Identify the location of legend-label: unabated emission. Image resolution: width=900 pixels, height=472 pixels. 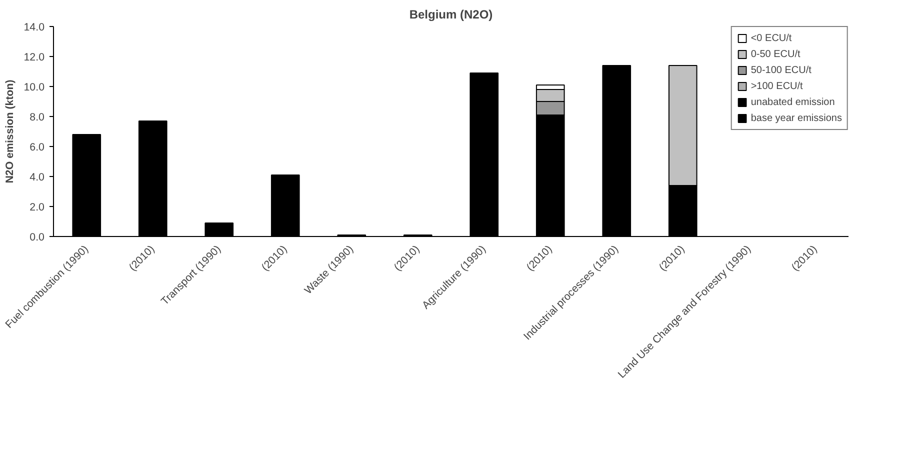
(792, 102).